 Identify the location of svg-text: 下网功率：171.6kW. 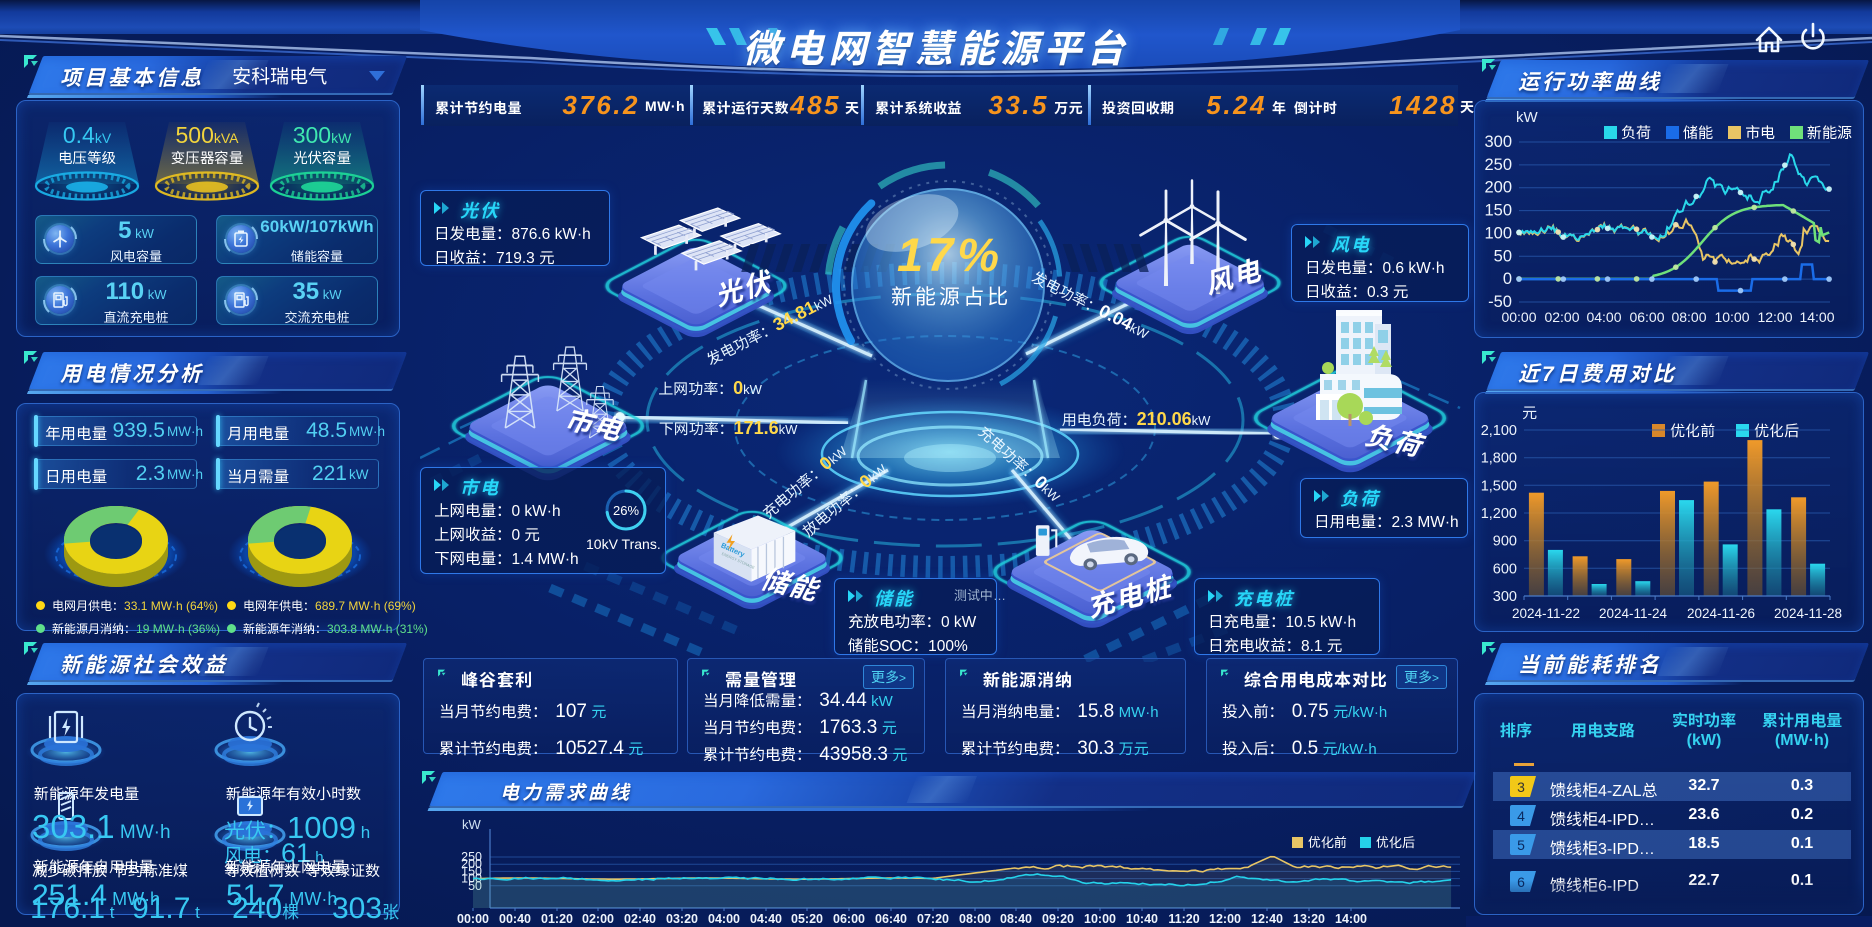
(729, 428).